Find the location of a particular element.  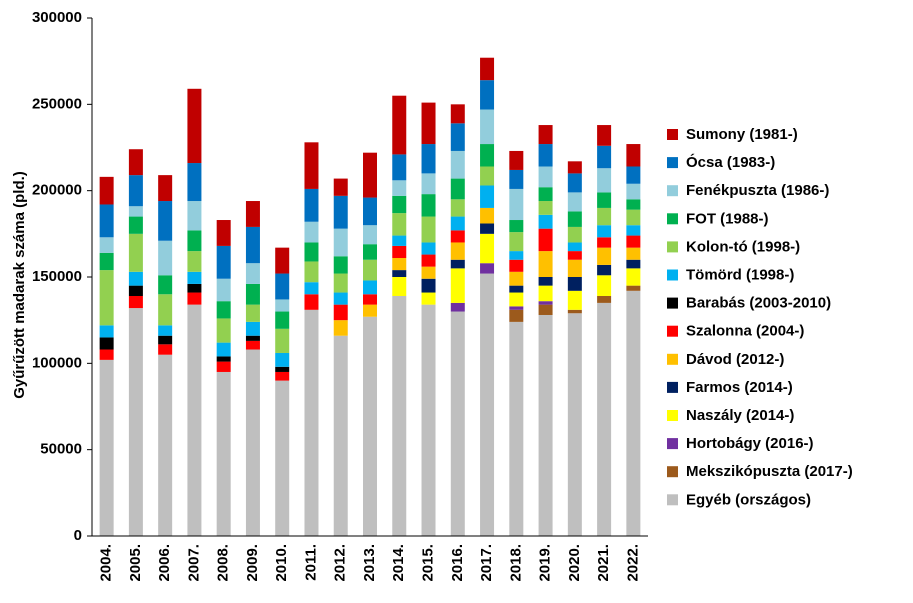

legend-label: Naszály (2014-) is located at coordinates (740, 415).